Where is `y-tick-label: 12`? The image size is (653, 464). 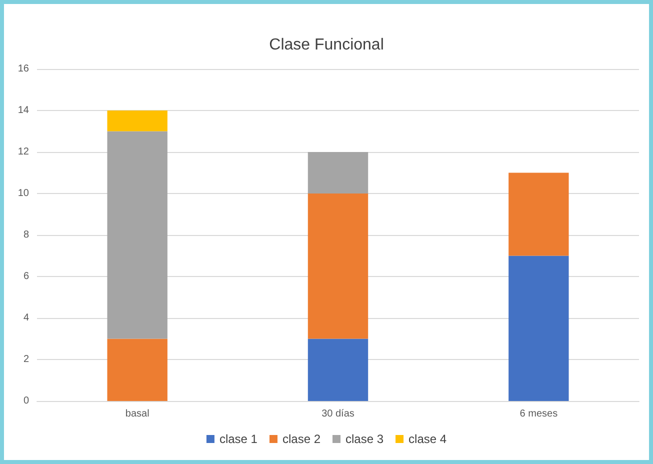
y-tick-label: 12 is located at coordinates (24, 152).